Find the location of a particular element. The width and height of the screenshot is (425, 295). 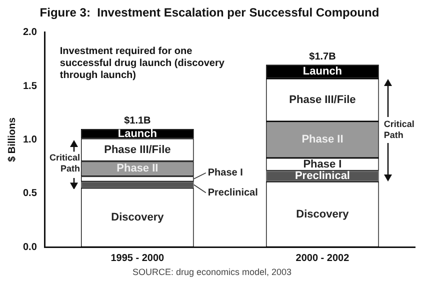

y-tick-label: 0.0 is located at coordinates (30, 247).